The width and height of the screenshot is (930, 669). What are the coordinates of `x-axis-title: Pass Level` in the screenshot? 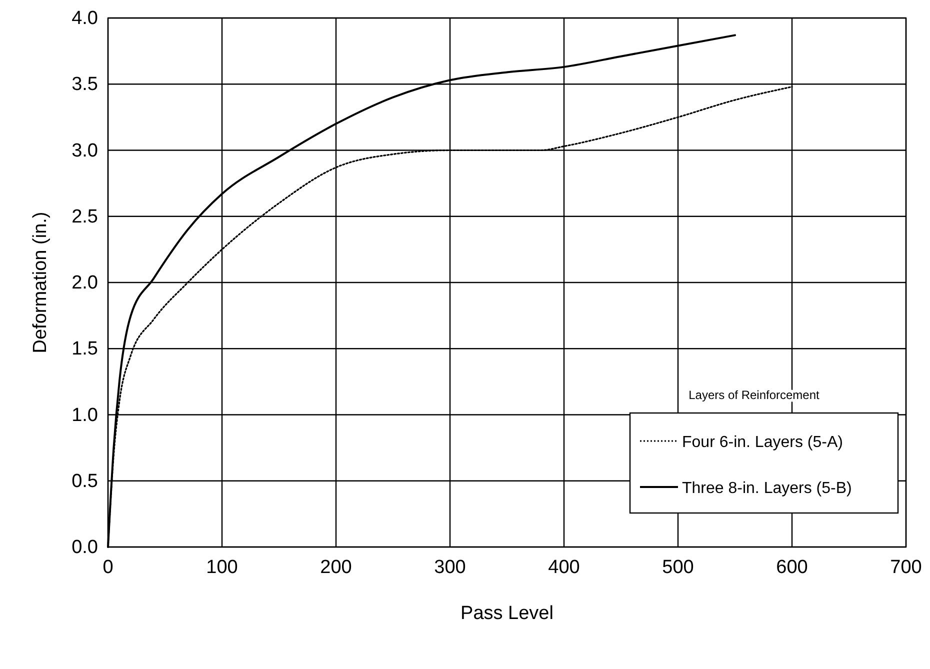 It's located at (507, 613).